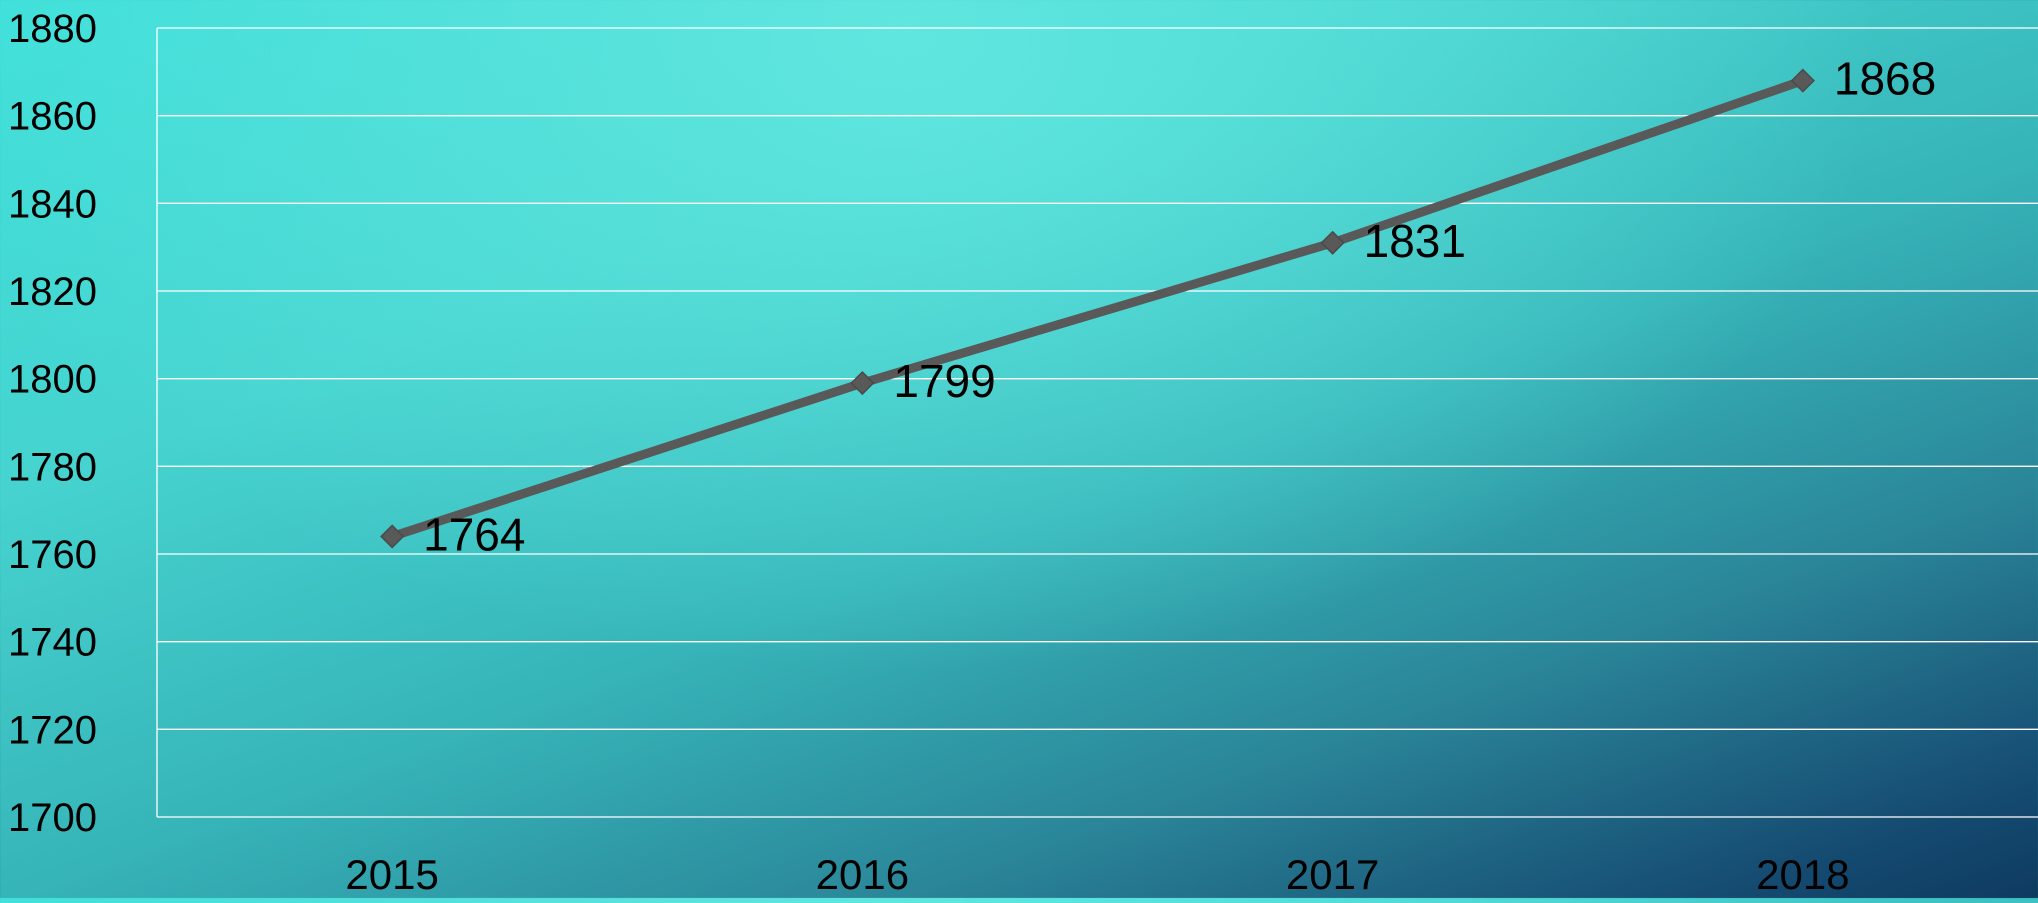  I want to click on y-tick-label: 1700, so click(52, 818).